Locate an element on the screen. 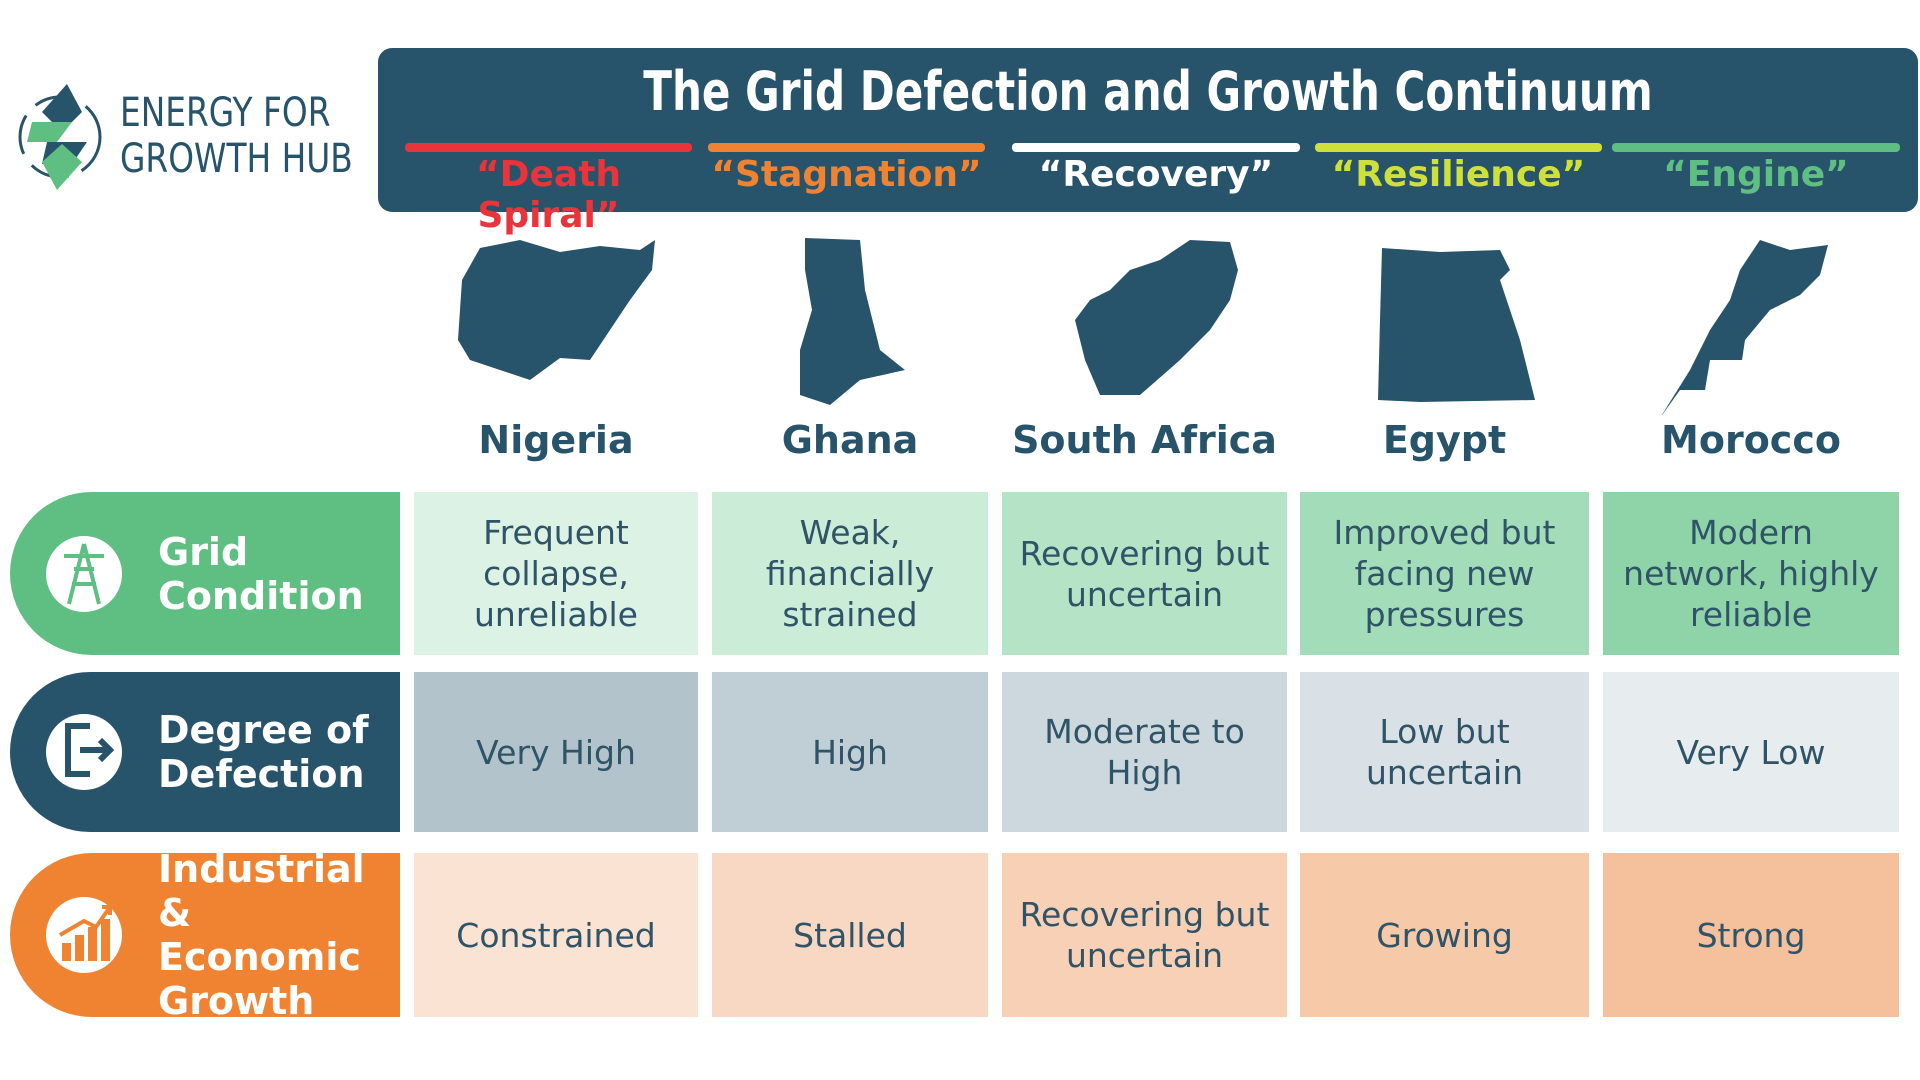 This screenshot has width=1920, height=1080. logo-line: ENERGY FOR is located at coordinates (225, 113).